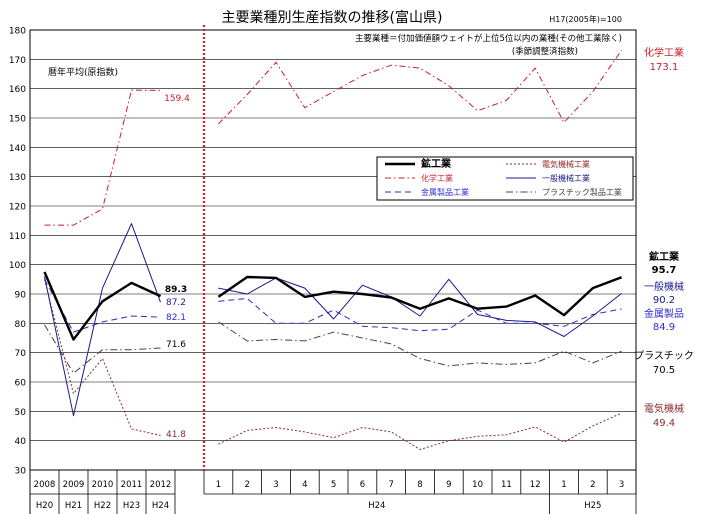 The image size is (703, 514). I want to click on series-denki-annual-line, so click(102, 357).